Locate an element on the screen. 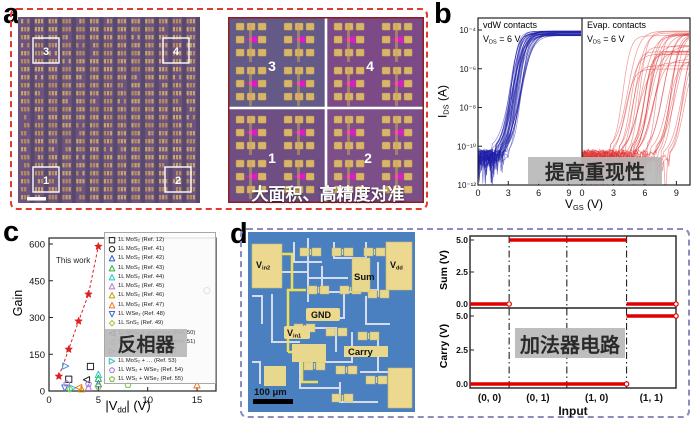  axis-unit: | (V) is located at coordinates (138, 405).